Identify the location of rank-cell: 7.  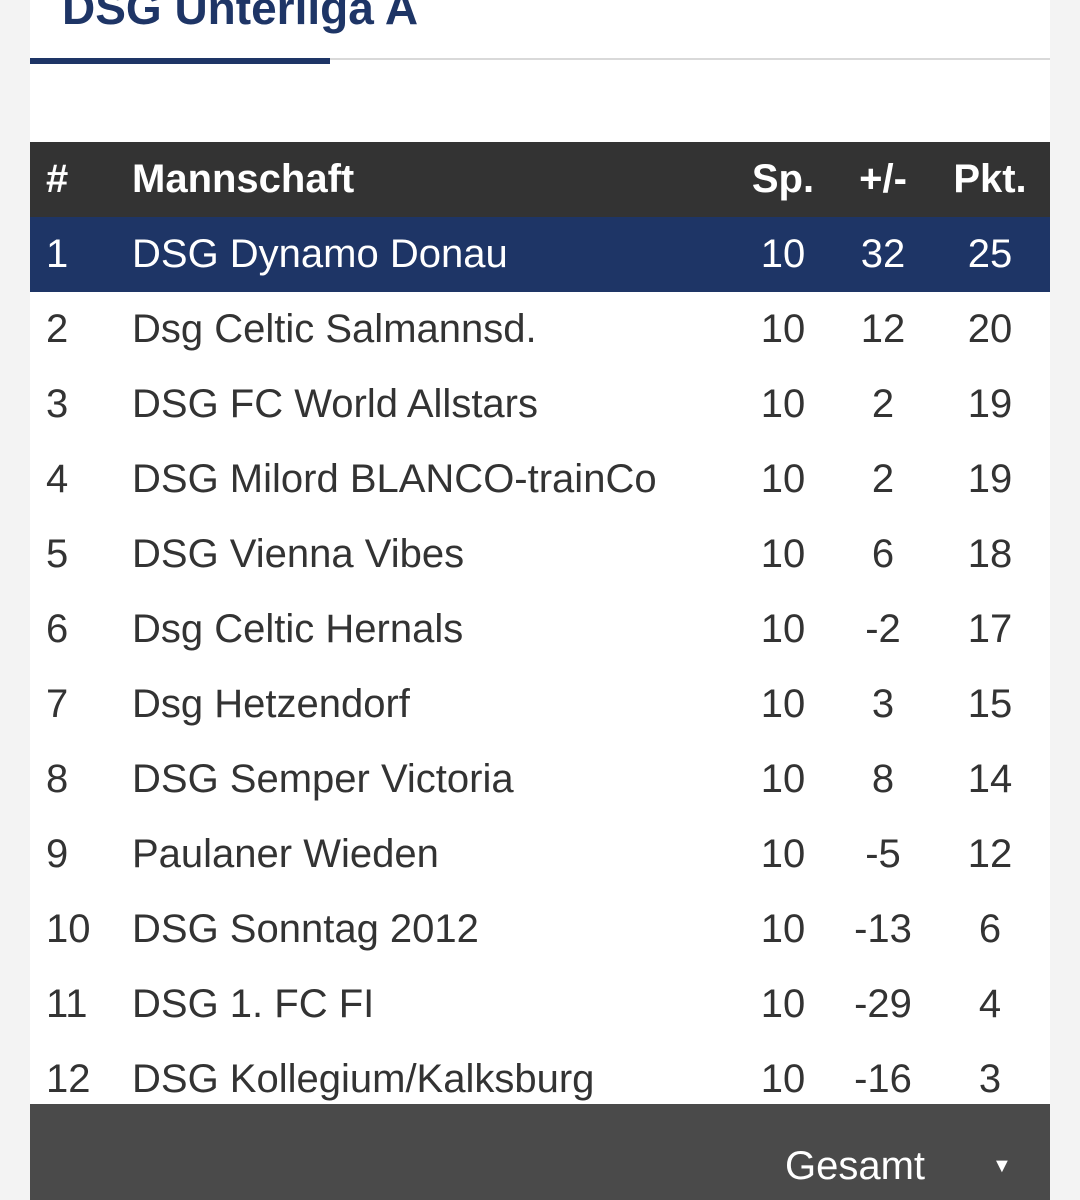
(57, 704).